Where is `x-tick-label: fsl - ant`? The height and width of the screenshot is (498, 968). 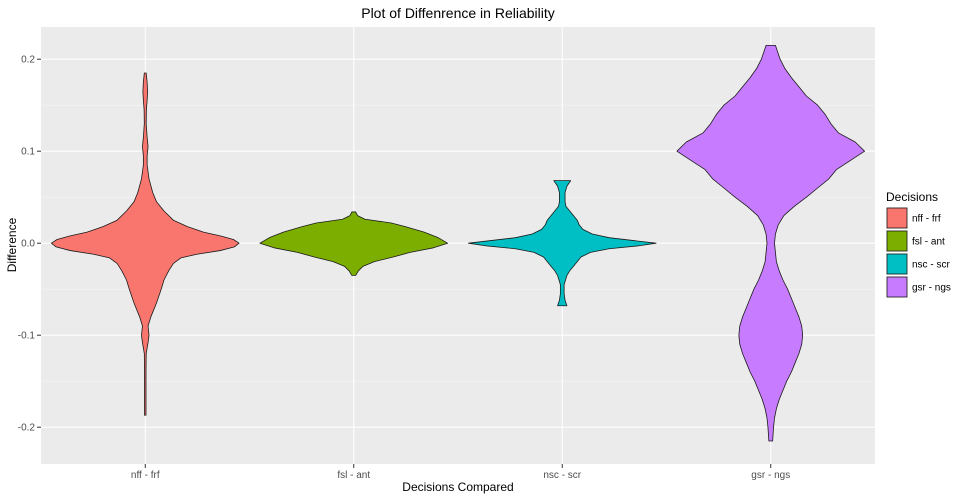 x-tick-label: fsl - ant is located at coordinates (353, 475).